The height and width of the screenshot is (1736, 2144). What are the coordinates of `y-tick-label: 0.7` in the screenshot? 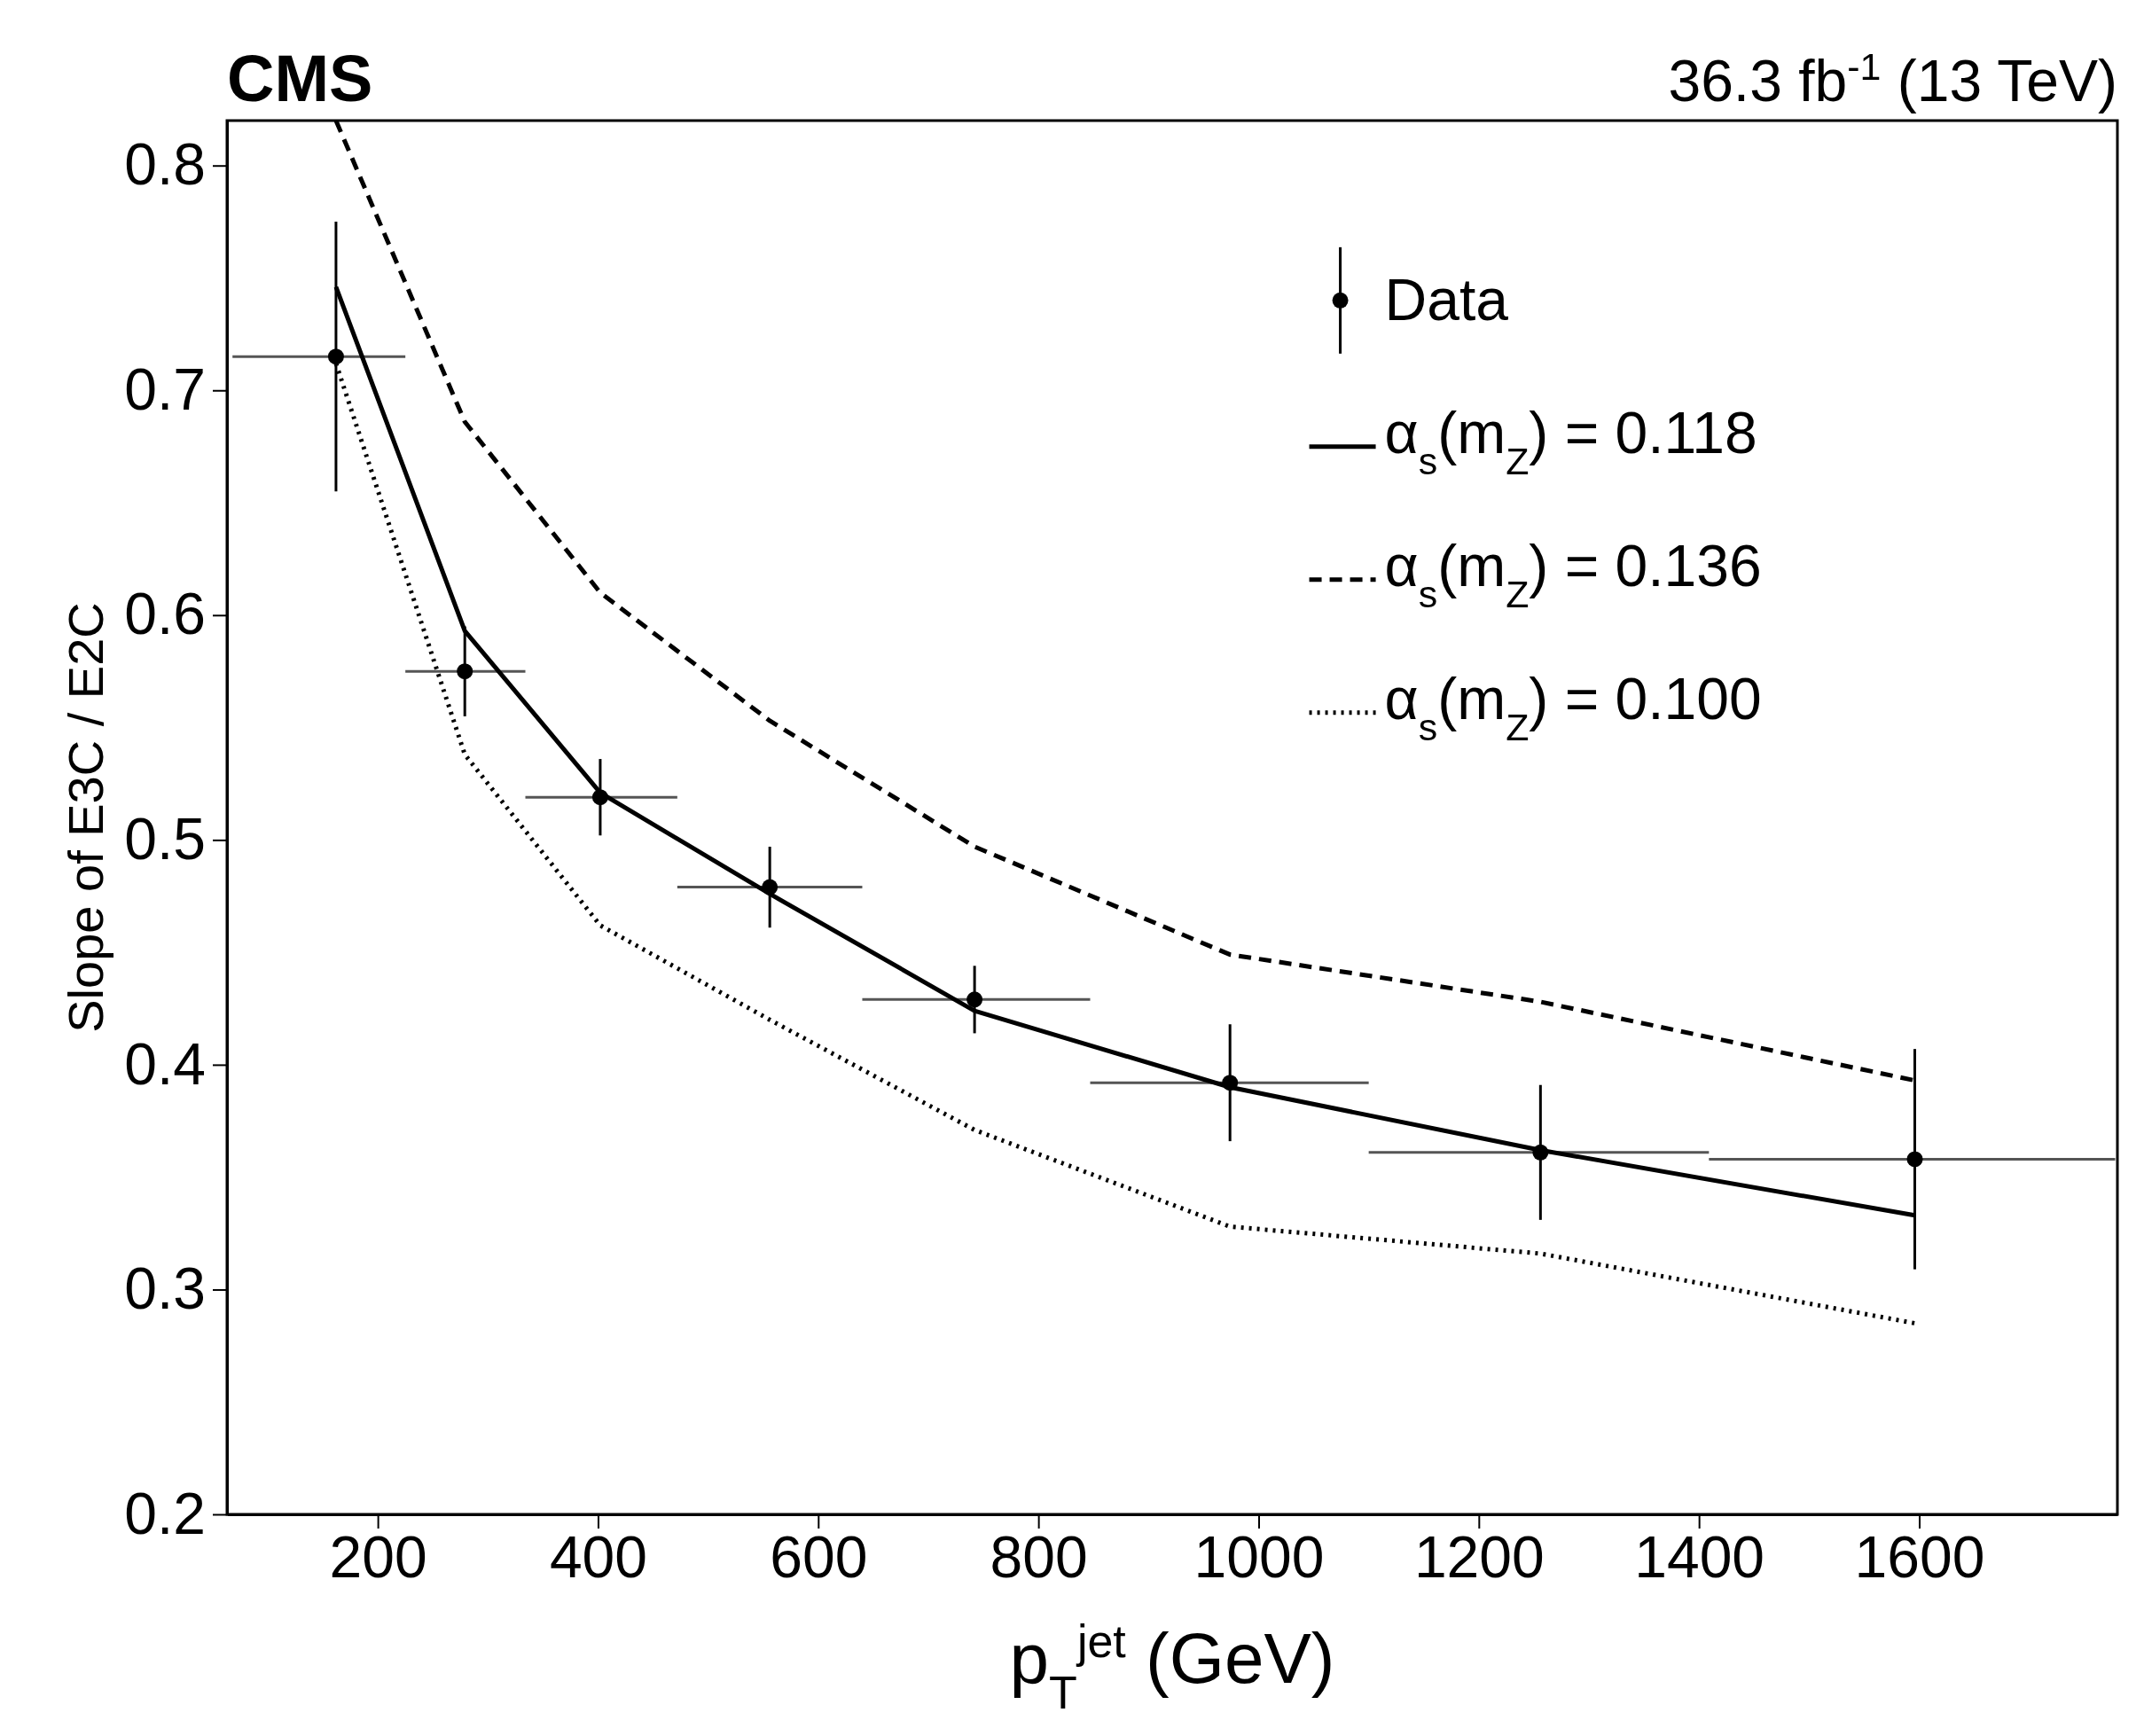 It's located at (165, 389).